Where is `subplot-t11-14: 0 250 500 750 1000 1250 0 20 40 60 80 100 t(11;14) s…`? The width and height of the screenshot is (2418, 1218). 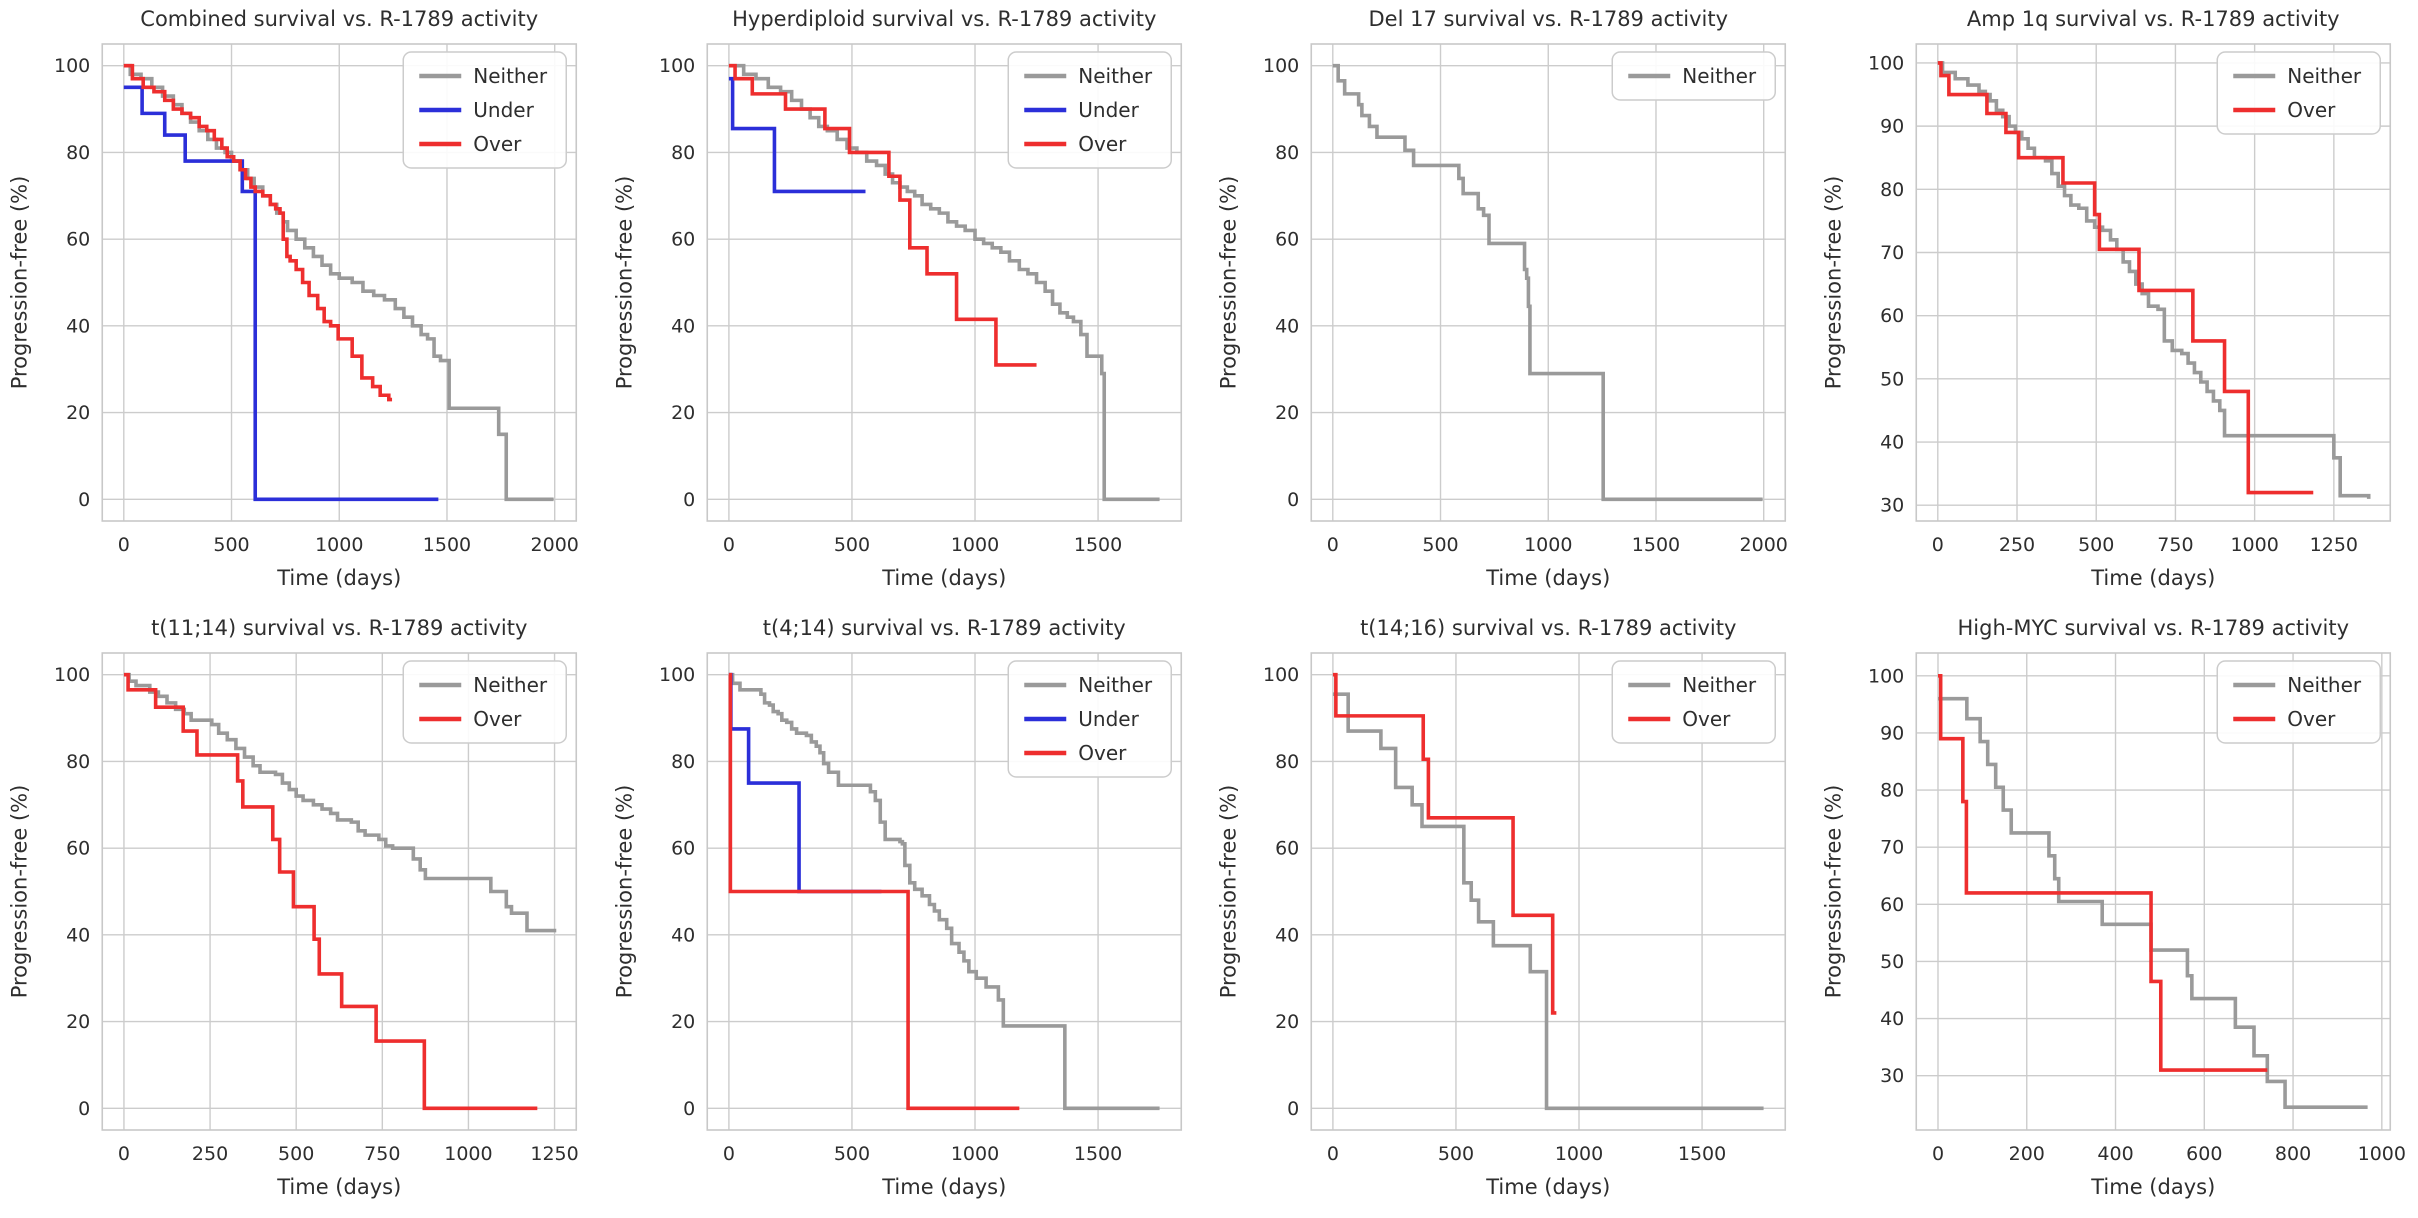
subplot-t11-14: 0 250 500 750 1000 1250 0 20 40 60 80 100 t(11;14) s… is located at coordinates (302, 913).